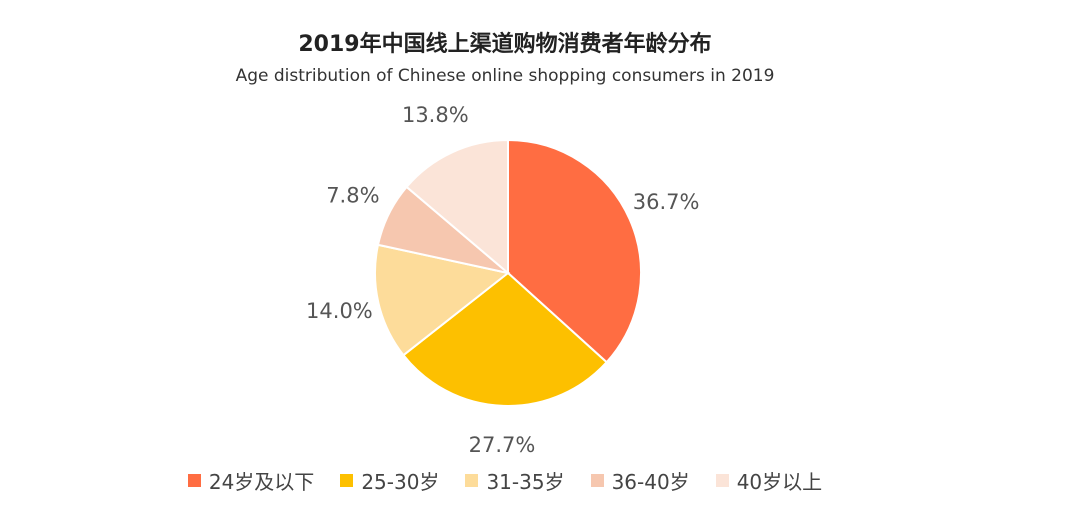  I want to click on legend-label: 36-40岁, so click(650, 482).